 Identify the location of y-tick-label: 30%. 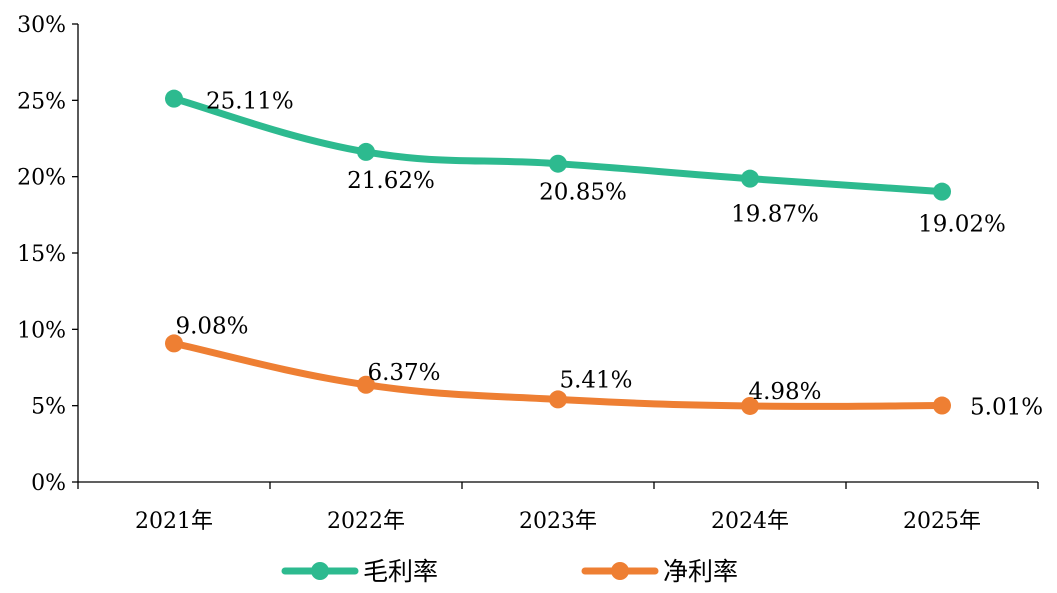
(41, 25).